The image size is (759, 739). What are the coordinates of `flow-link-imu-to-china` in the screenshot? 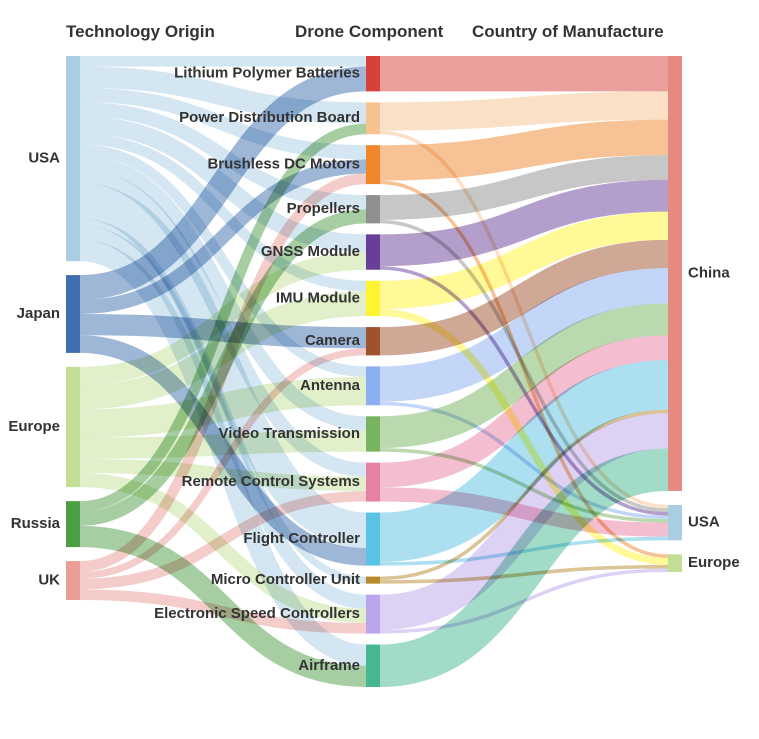 It's located at (524, 260).